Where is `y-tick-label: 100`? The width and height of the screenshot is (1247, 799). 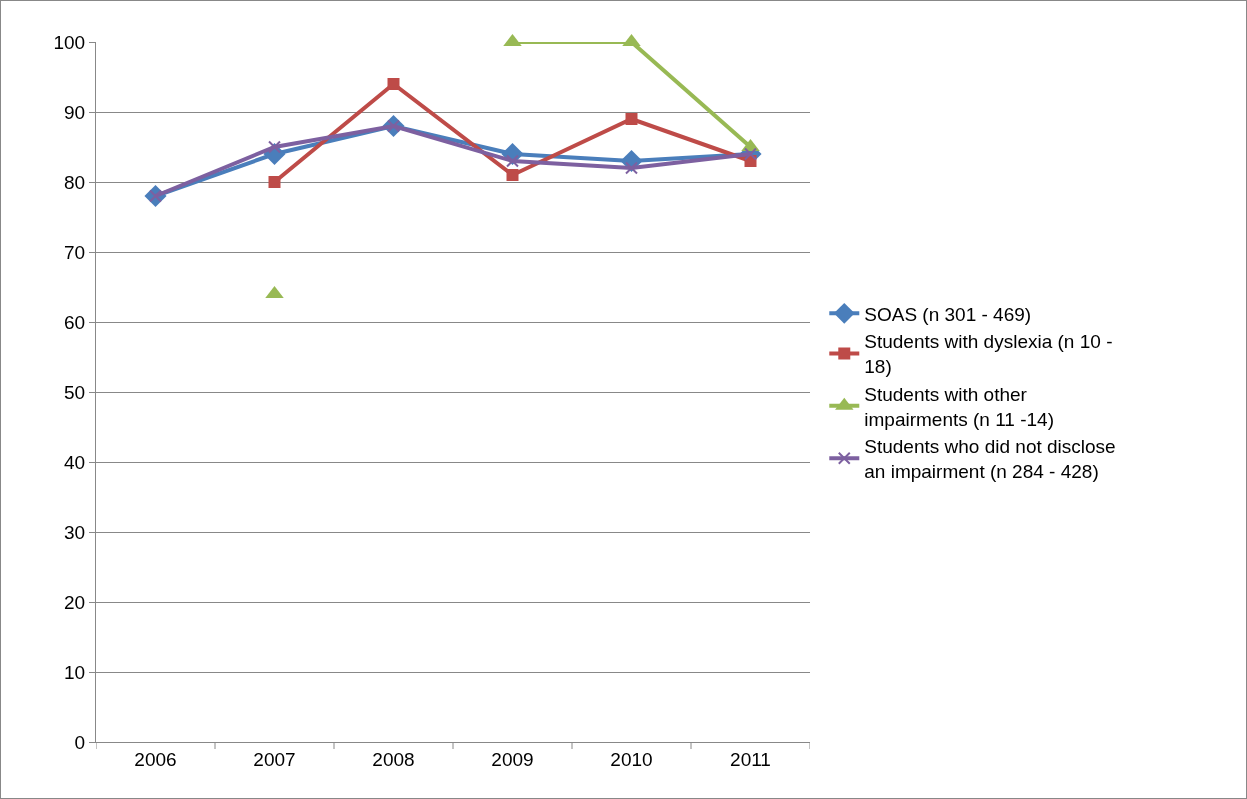
y-tick-label: 100 is located at coordinates (69, 42).